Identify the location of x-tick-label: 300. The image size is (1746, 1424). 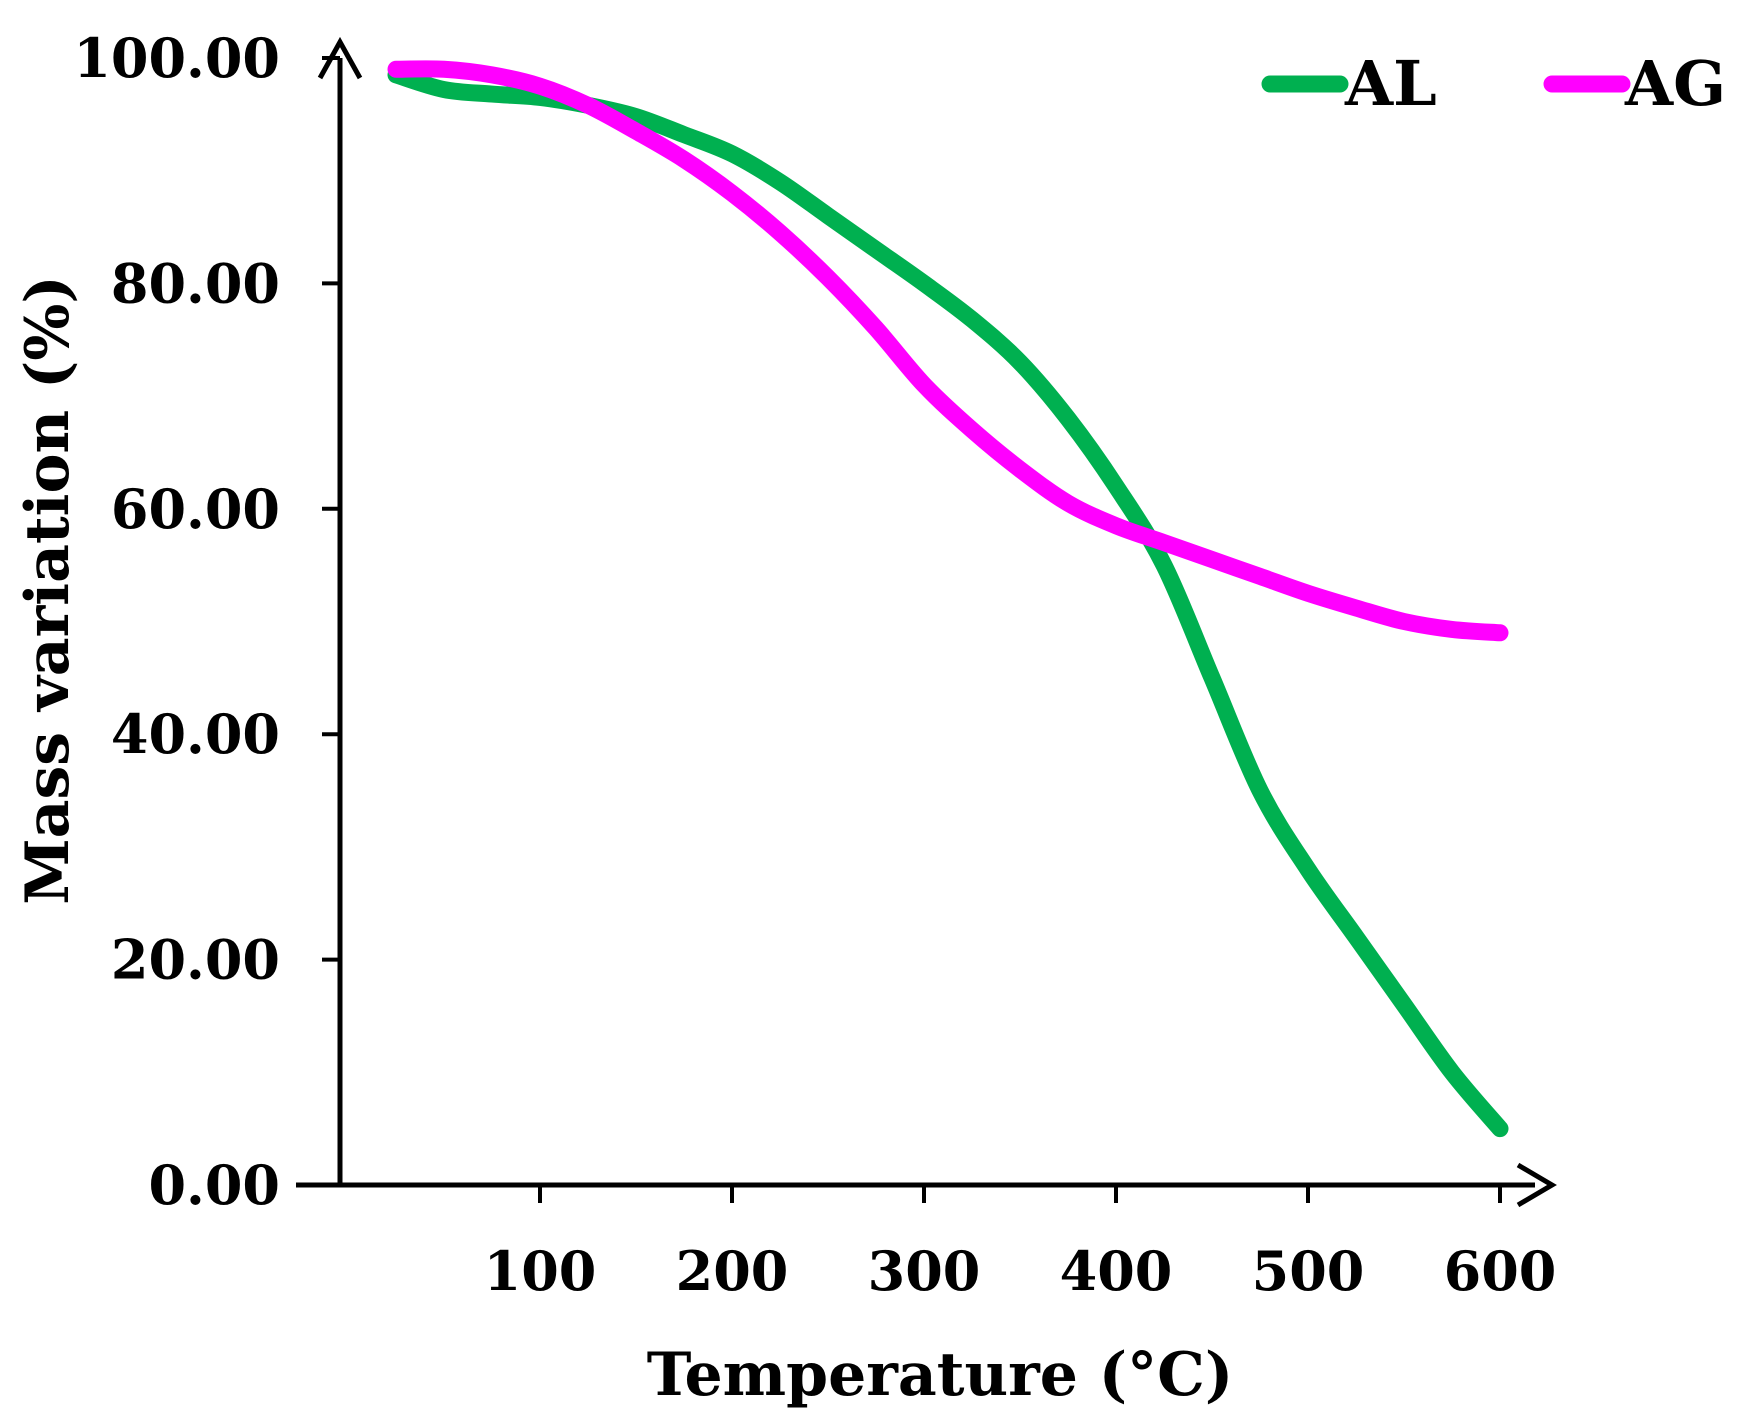
(924, 1271).